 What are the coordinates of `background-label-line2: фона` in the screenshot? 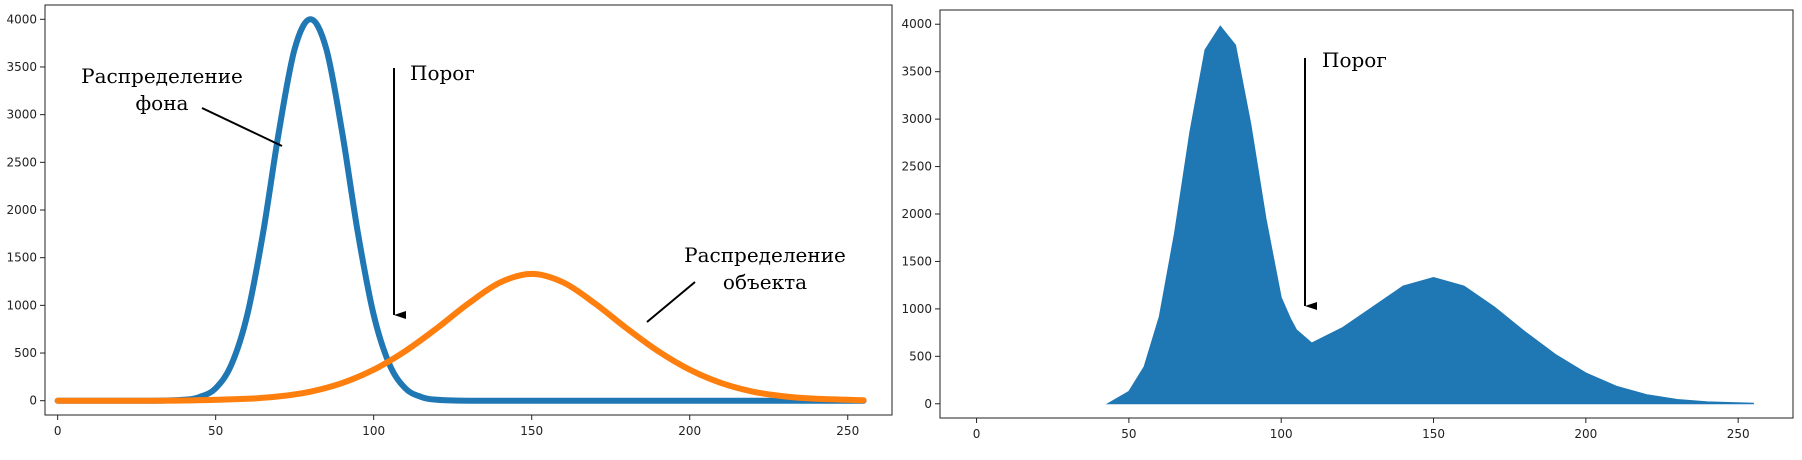 It's located at (162, 103).